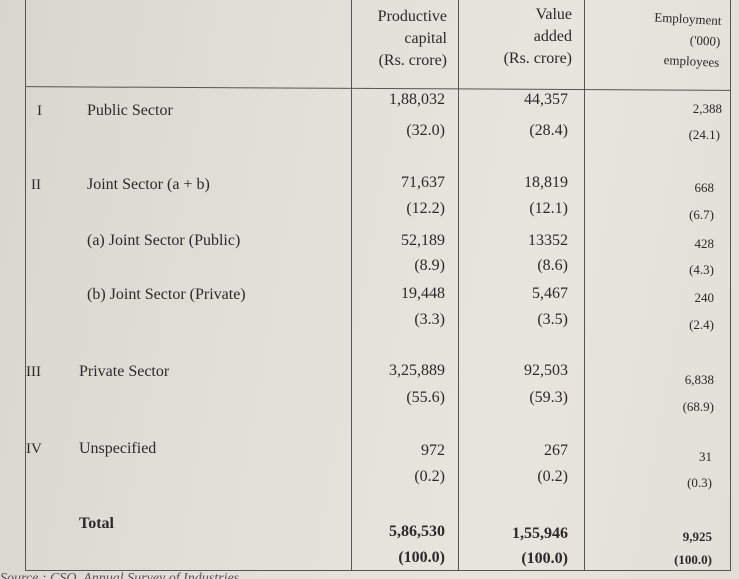 The width and height of the screenshot is (739, 579). What do you see at coordinates (693, 559) in the screenshot?
I see `cell-employment-pct: (100.0)` at bounding box center [693, 559].